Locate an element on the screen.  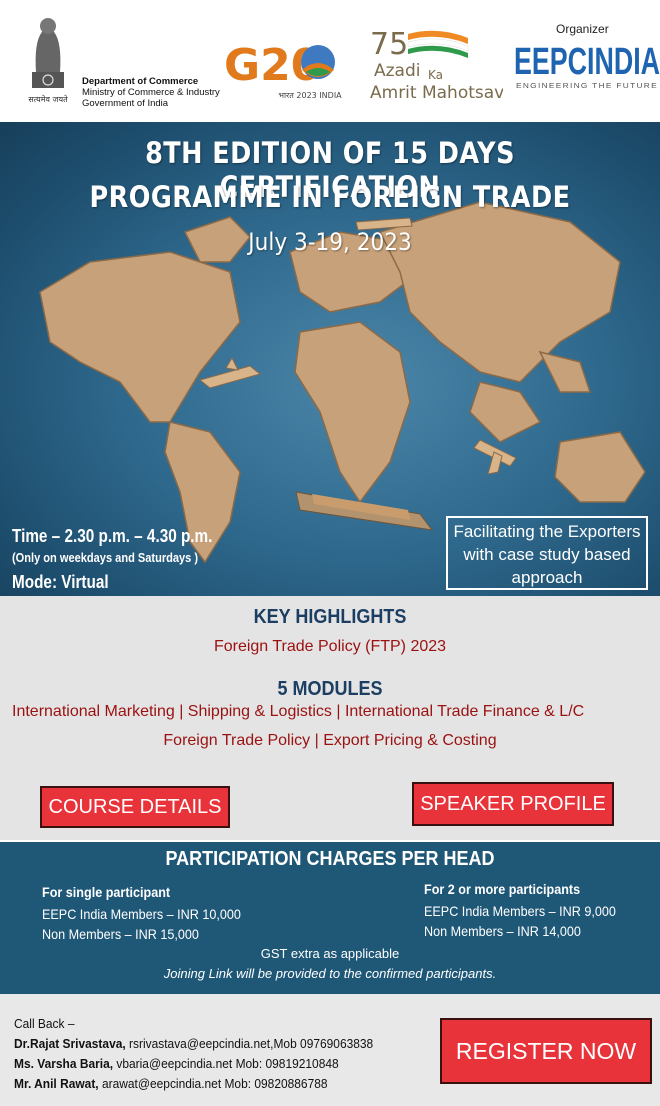
charges-heading: PARTICIPATION CHARGES PER HEAD is located at coordinates (330, 859).